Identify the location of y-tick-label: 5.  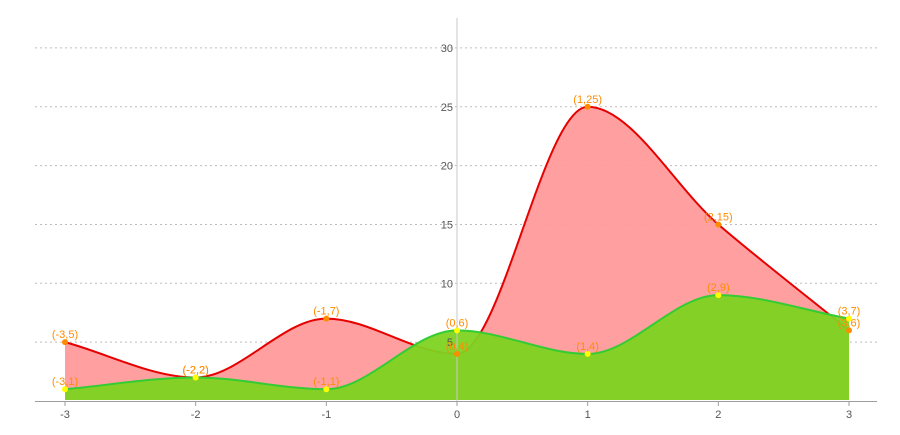
(450, 343).